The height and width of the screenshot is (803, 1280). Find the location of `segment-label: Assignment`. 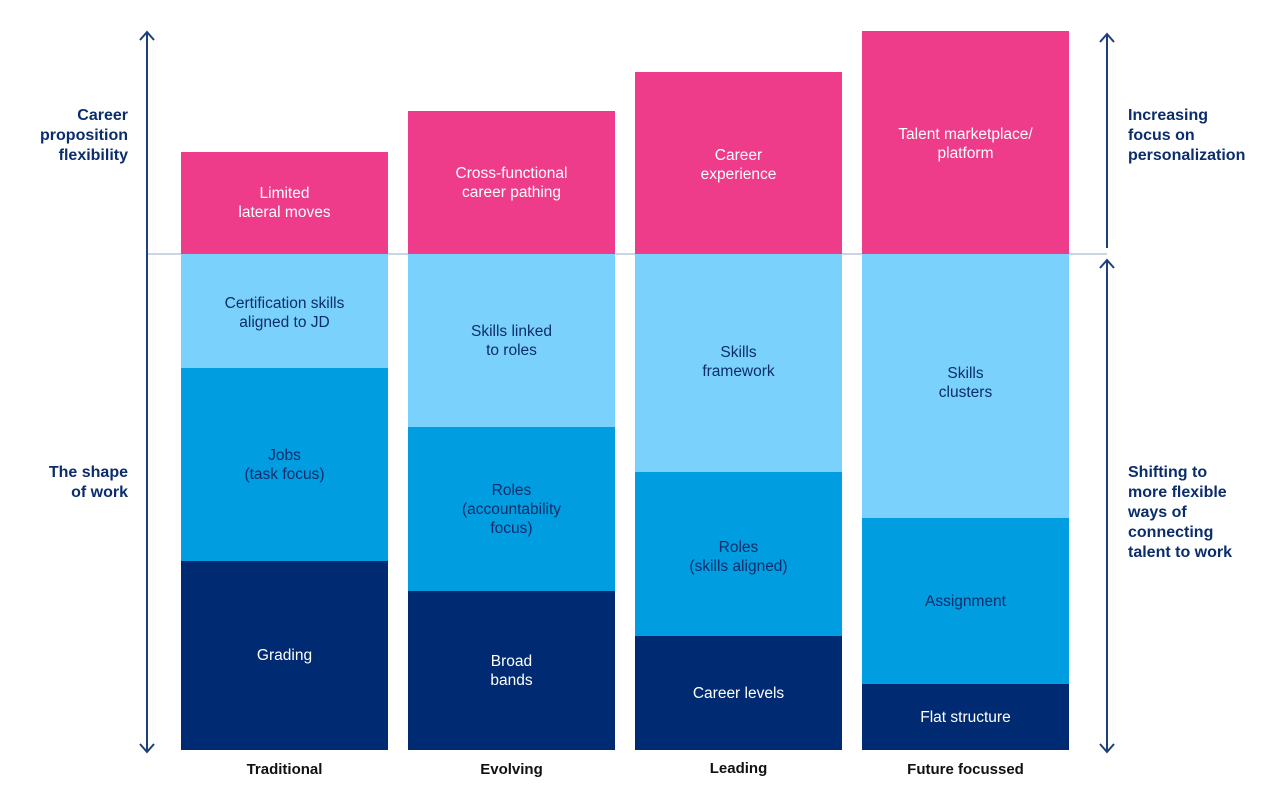

segment-label: Assignment is located at coordinates (965, 601).